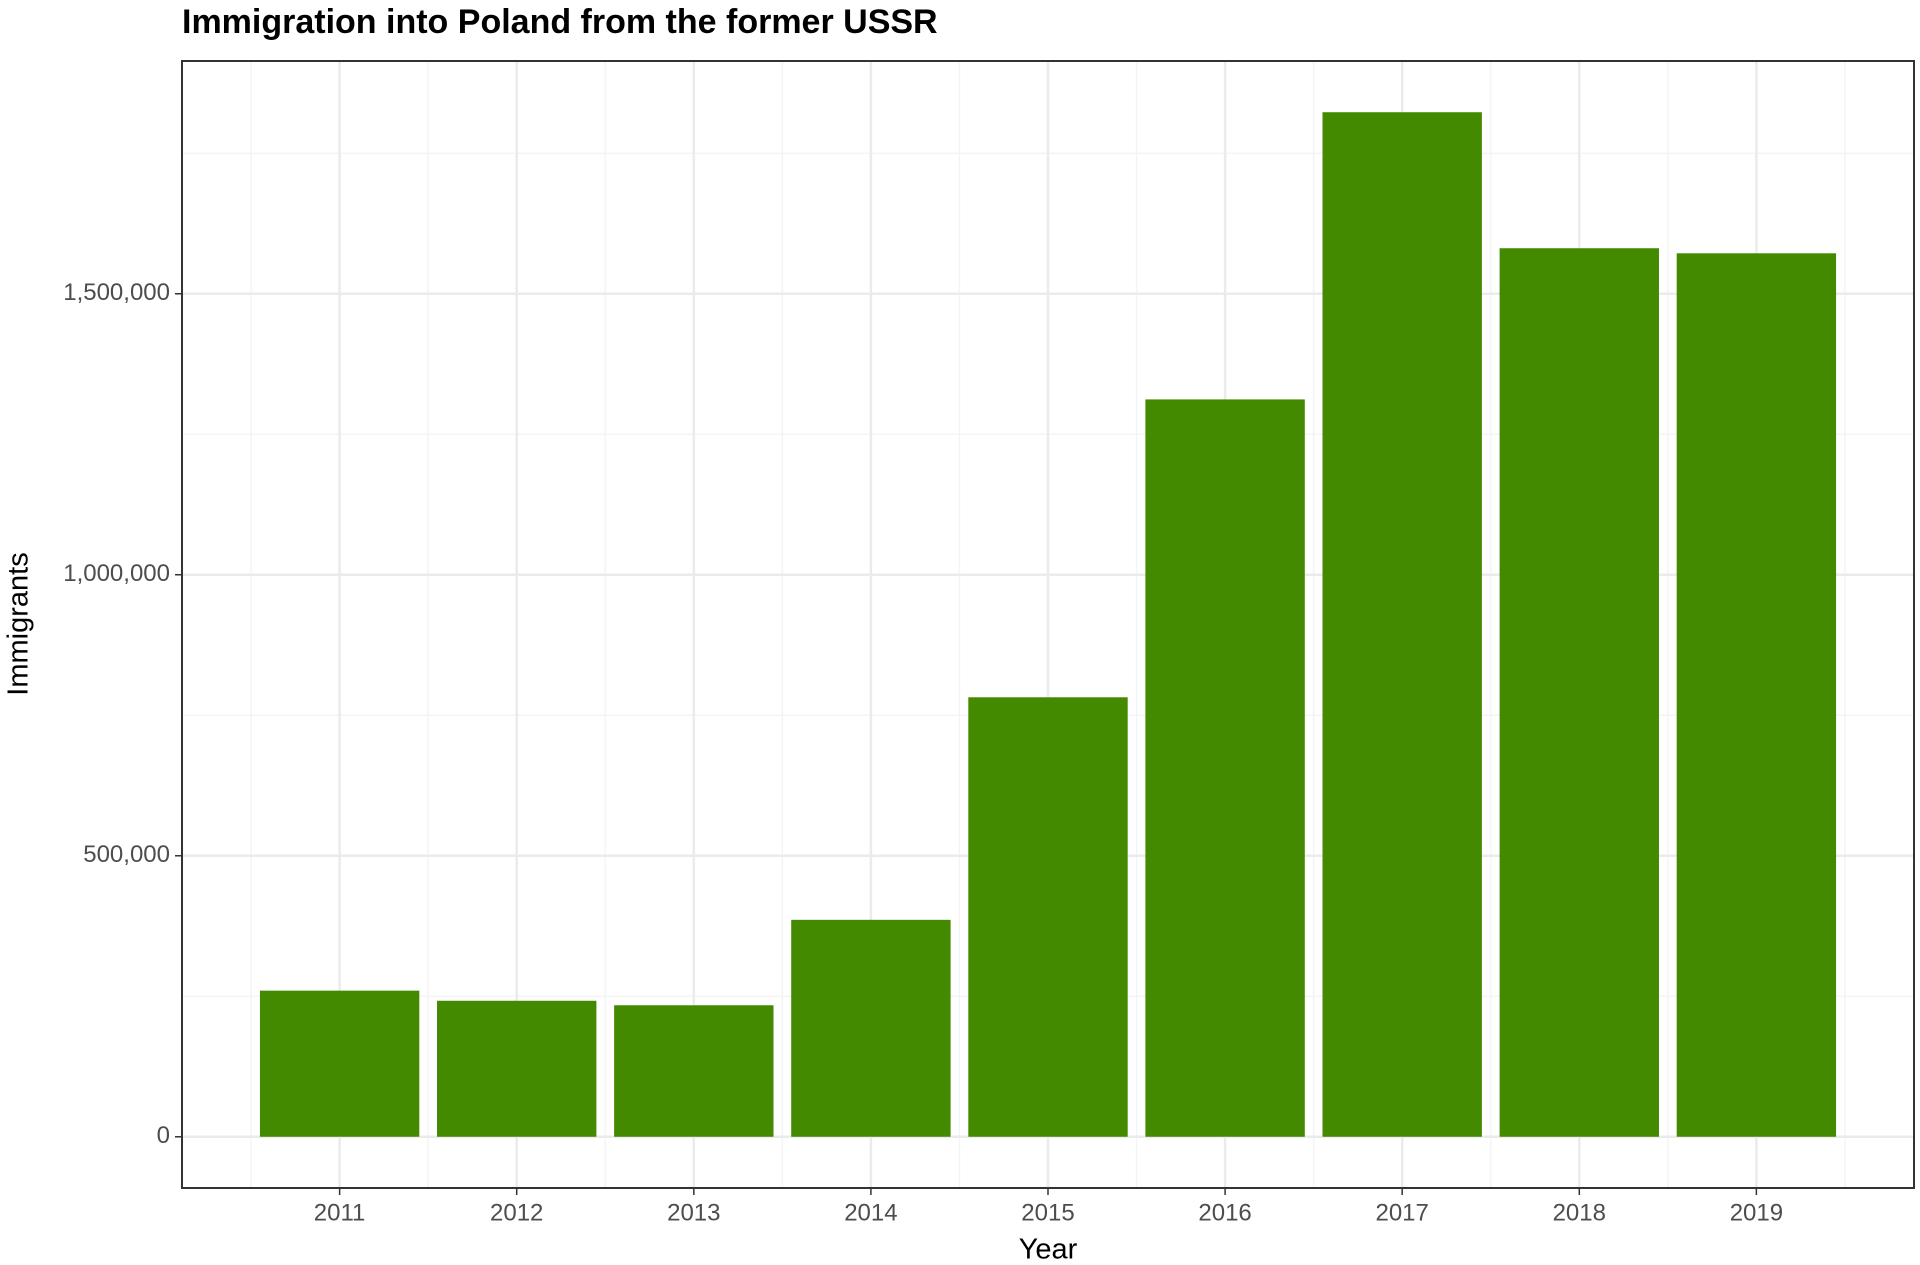  Describe the element at coordinates (116, 292) in the screenshot. I see `y-tick-label: 1,500,000` at that location.